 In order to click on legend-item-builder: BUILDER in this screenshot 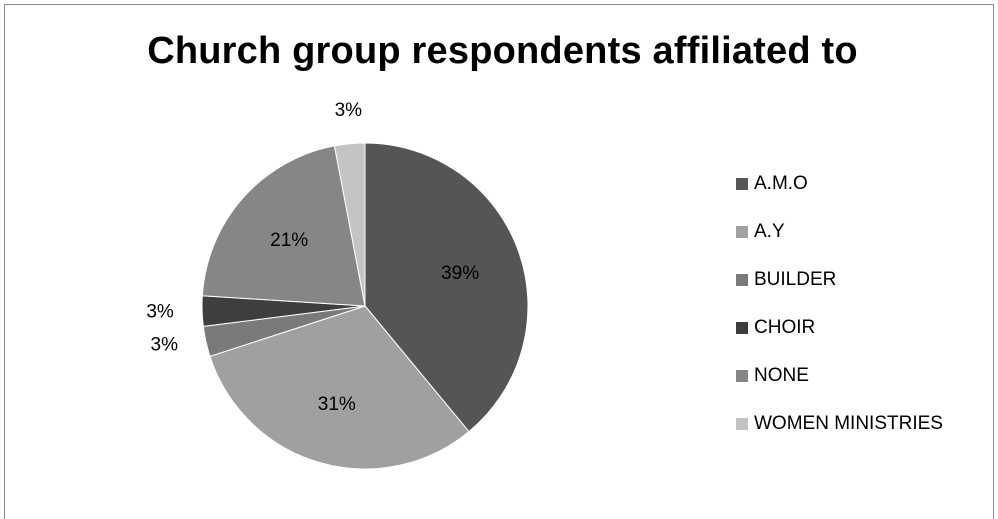, I will do `click(786, 280)`.